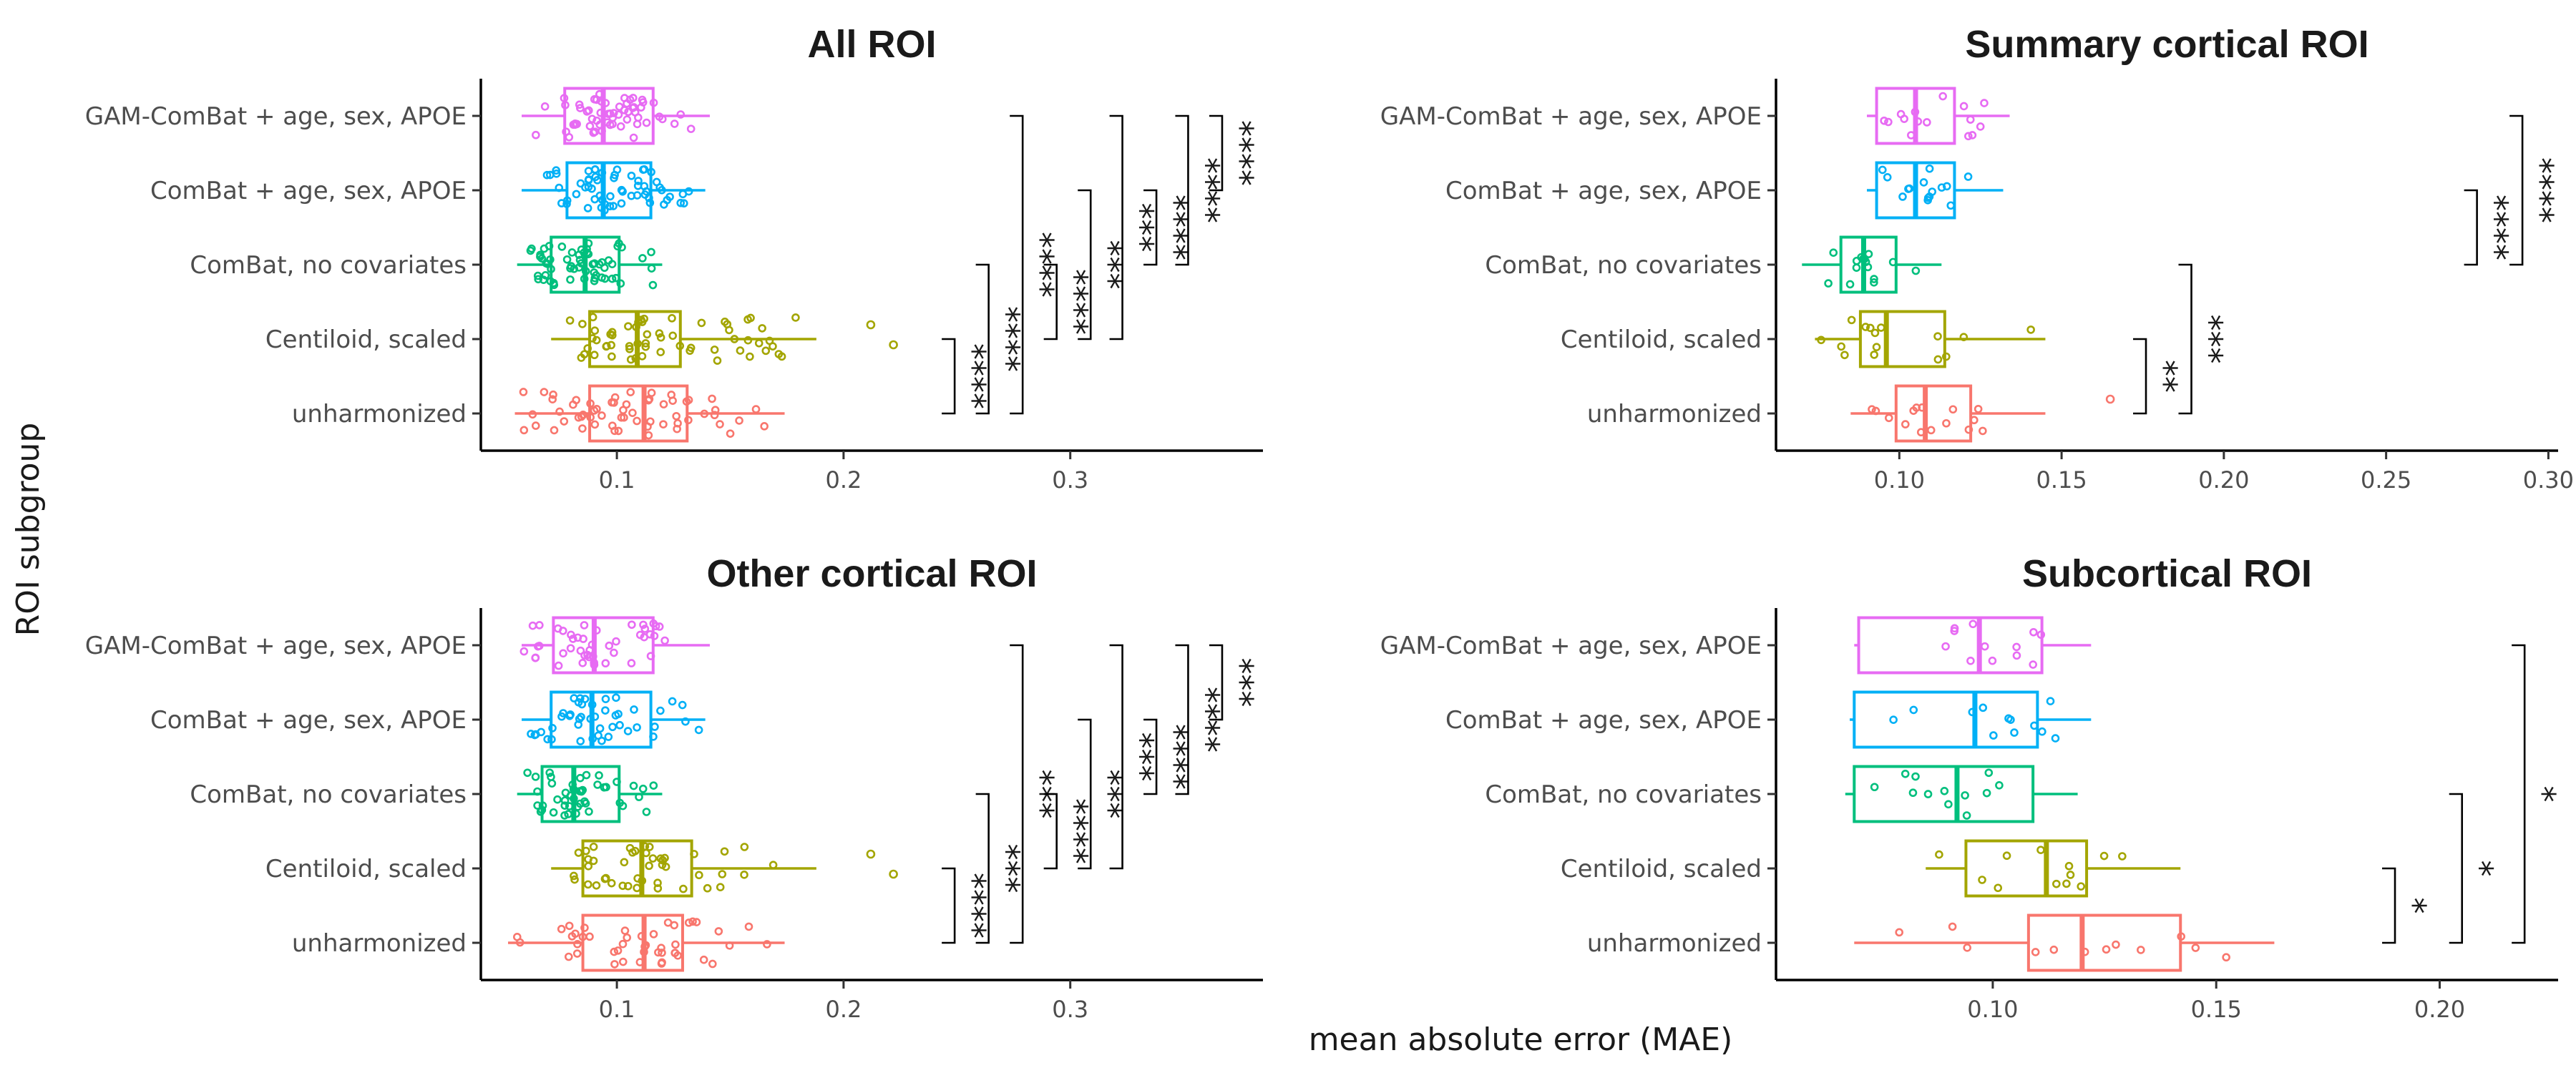 The height and width of the screenshot is (1073, 2576). What do you see at coordinates (2210, 339) in the screenshot?
I see `significance-label: ***` at bounding box center [2210, 339].